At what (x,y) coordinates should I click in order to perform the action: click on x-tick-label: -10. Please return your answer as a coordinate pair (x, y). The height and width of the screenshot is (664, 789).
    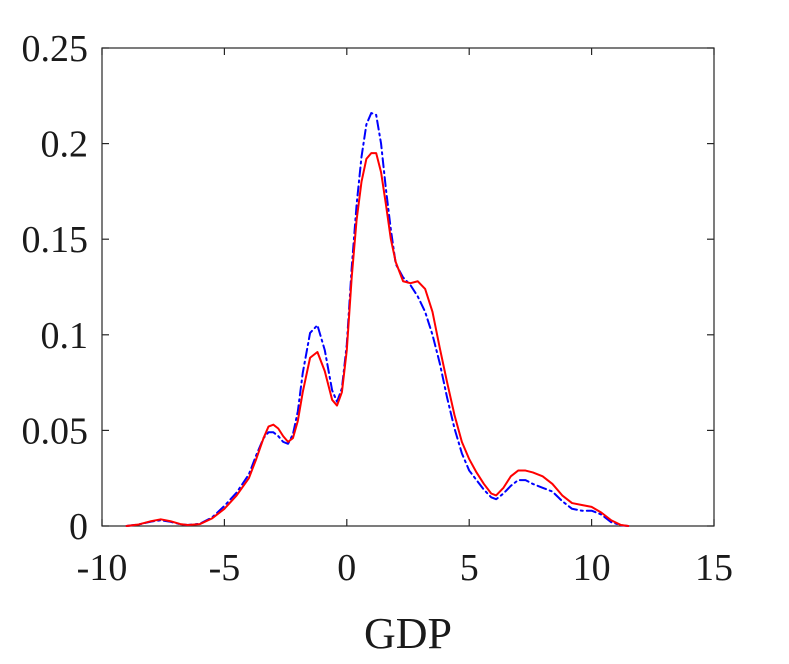
    Looking at the image, I should click on (102, 568).